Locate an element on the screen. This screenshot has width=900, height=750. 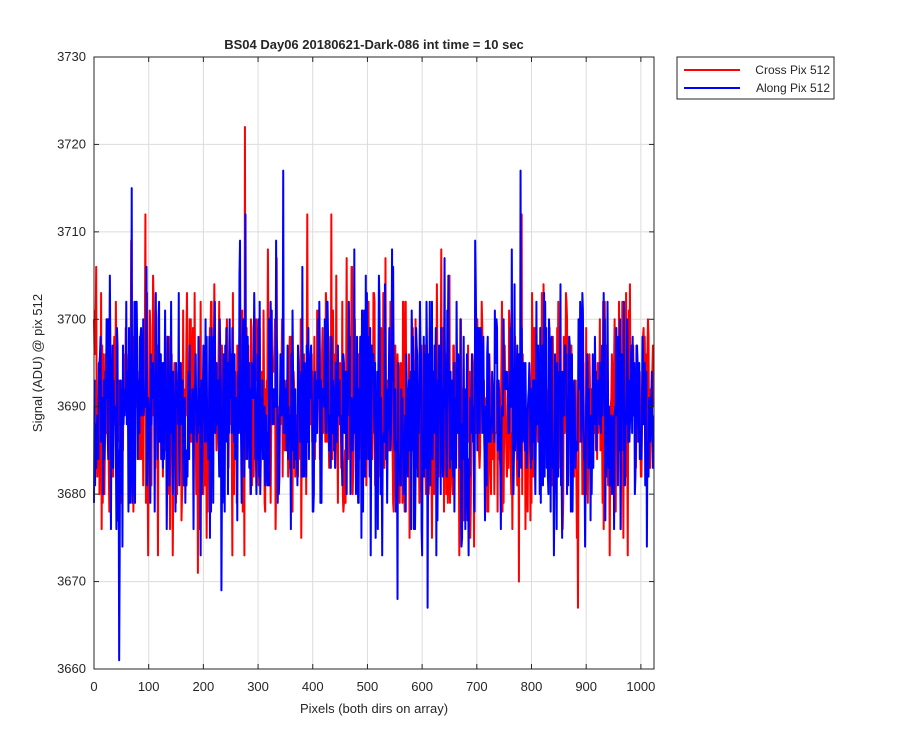
legend-label-along: Along Pix 512 is located at coordinates (793, 88).